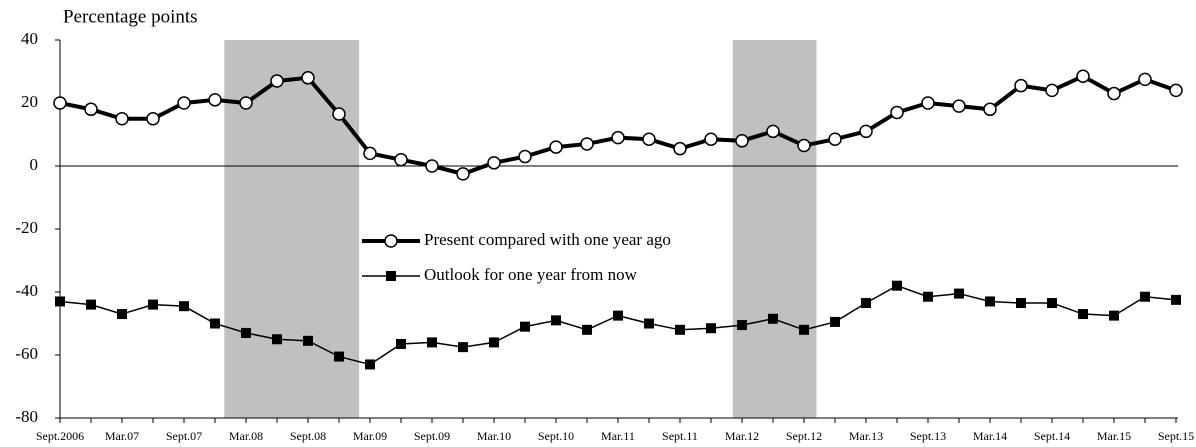  What do you see at coordinates (990, 436) in the screenshot?
I see `x-tick-label: Mar.14` at bounding box center [990, 436].